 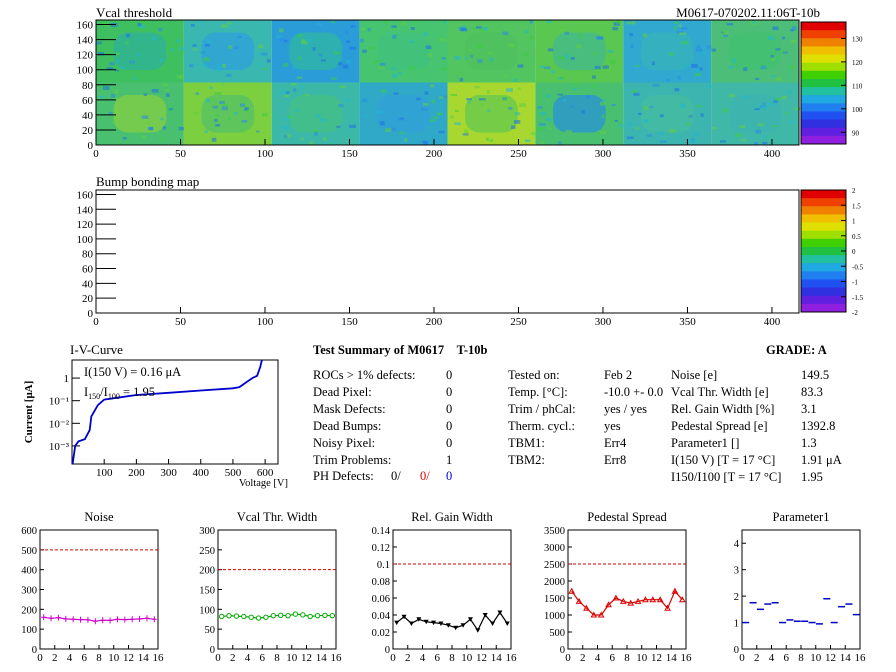 I want to click on x-tick-label: 4, so click(x=248, y=658).